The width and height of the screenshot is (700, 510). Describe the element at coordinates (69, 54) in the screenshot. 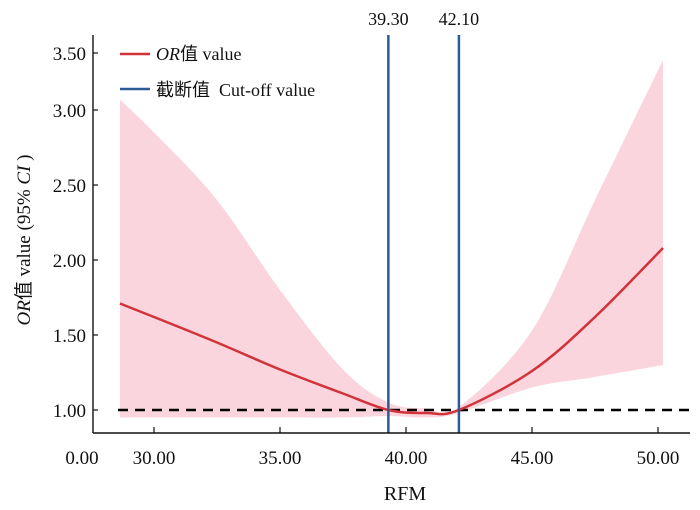

I see `y-tick-label: 3.50` at that location.